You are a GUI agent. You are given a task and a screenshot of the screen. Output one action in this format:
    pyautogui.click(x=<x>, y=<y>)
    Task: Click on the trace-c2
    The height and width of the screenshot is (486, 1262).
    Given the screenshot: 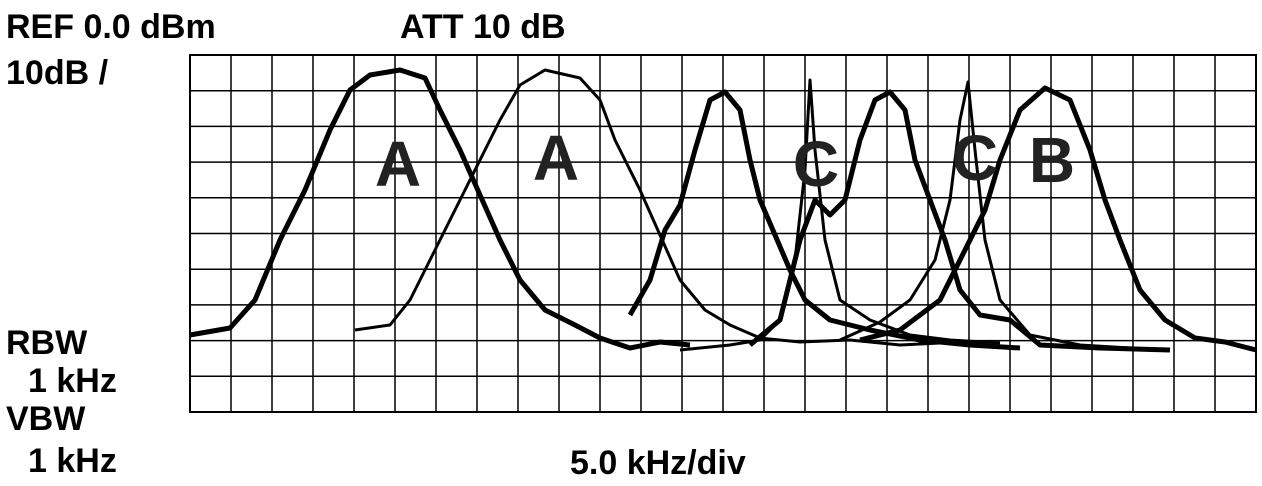 What is the action you would take?
    pyautogui.click(x=840, y=215)
    